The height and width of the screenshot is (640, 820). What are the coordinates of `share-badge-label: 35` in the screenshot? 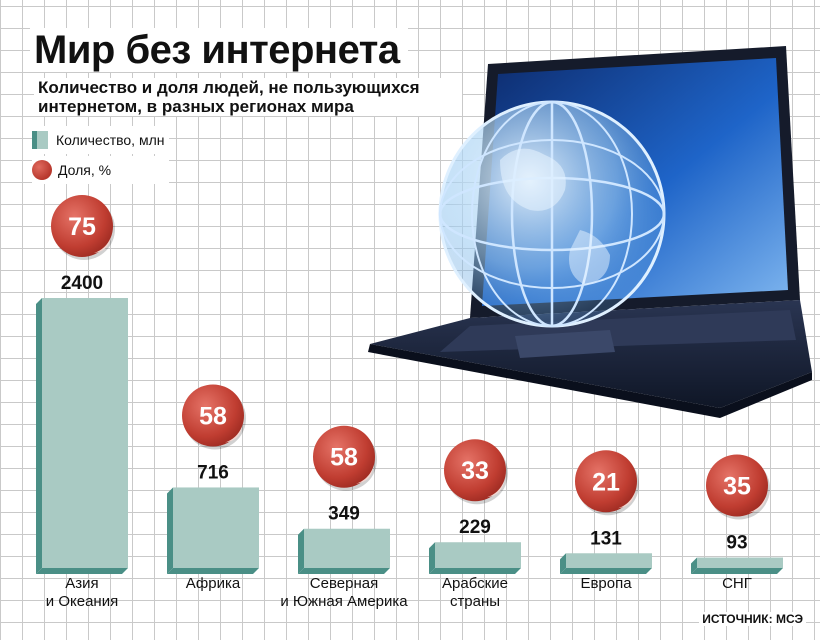 It's located at (737, 487).